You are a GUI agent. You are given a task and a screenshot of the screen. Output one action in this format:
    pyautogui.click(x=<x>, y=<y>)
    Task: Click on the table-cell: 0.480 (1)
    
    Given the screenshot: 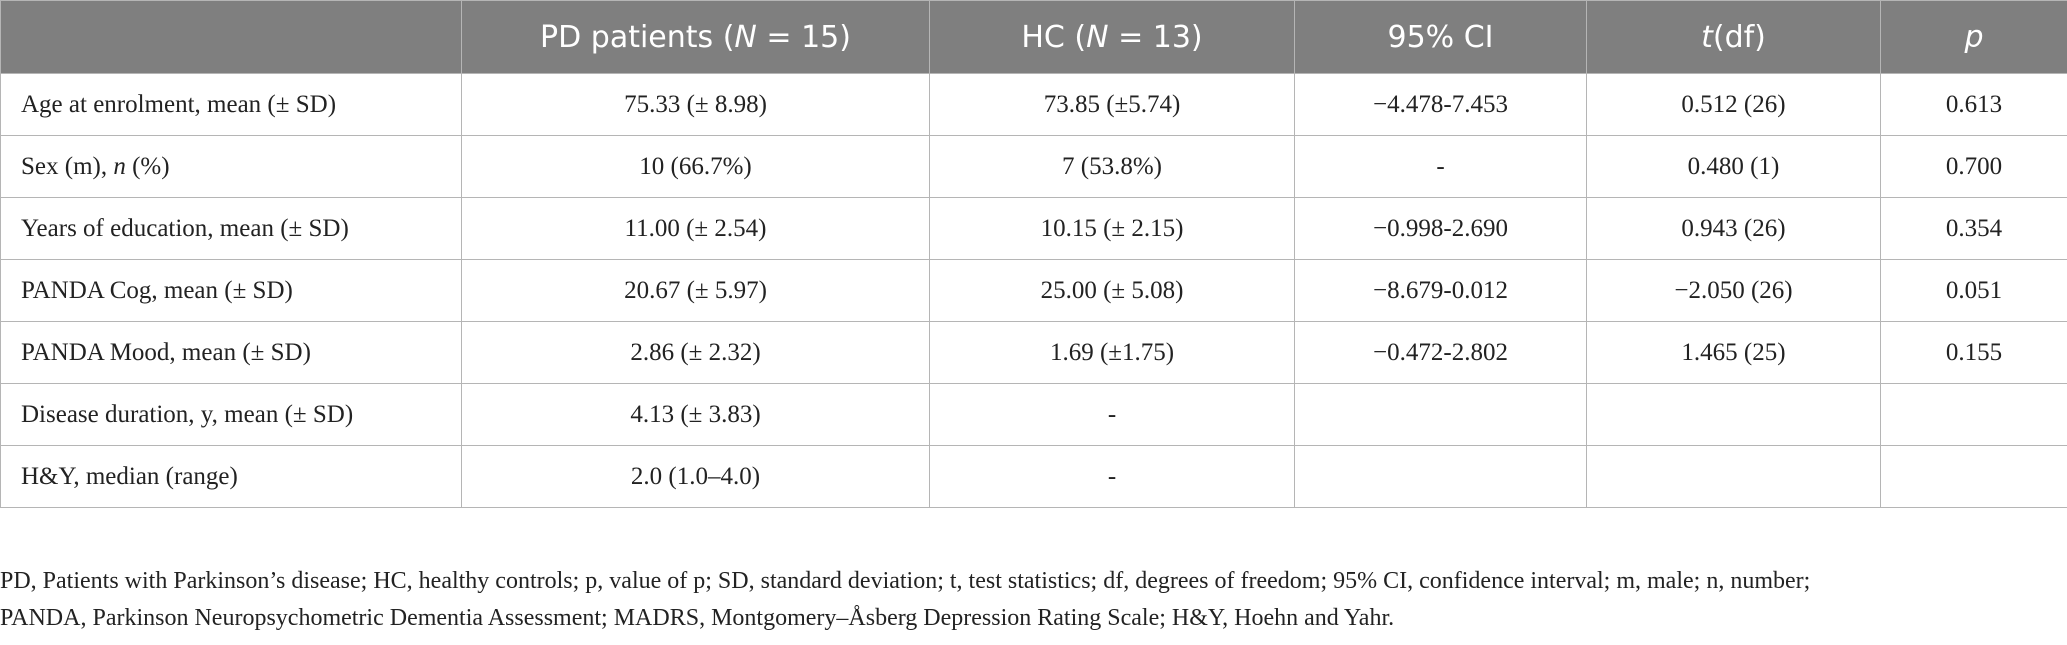 What is the action you would take?
    pyautogui.click(x=1733, y=166)
    